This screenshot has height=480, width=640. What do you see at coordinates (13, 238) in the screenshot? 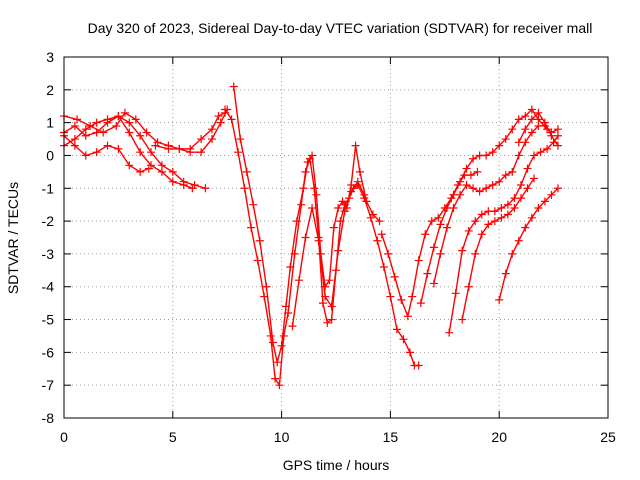
I see `y-axis-label: SDTVAR / TECUs` at bounding box center [13, 238].